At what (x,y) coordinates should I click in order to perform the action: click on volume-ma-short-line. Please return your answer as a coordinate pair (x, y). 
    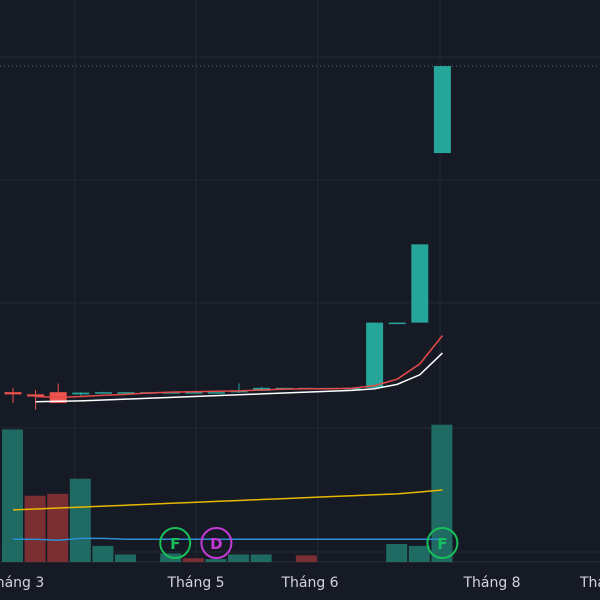
    Looking at the image, I should click on (228, 539).